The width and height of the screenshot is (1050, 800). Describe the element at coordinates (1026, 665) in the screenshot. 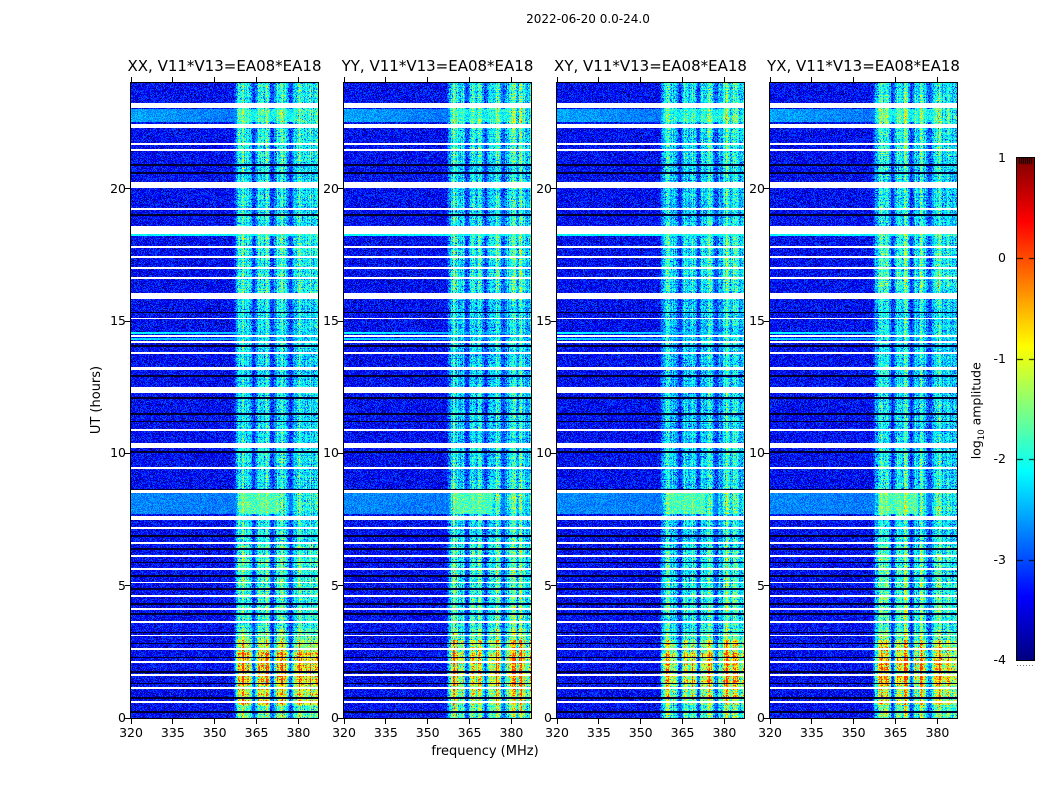

I see `colorbar-end-dots` at that location.